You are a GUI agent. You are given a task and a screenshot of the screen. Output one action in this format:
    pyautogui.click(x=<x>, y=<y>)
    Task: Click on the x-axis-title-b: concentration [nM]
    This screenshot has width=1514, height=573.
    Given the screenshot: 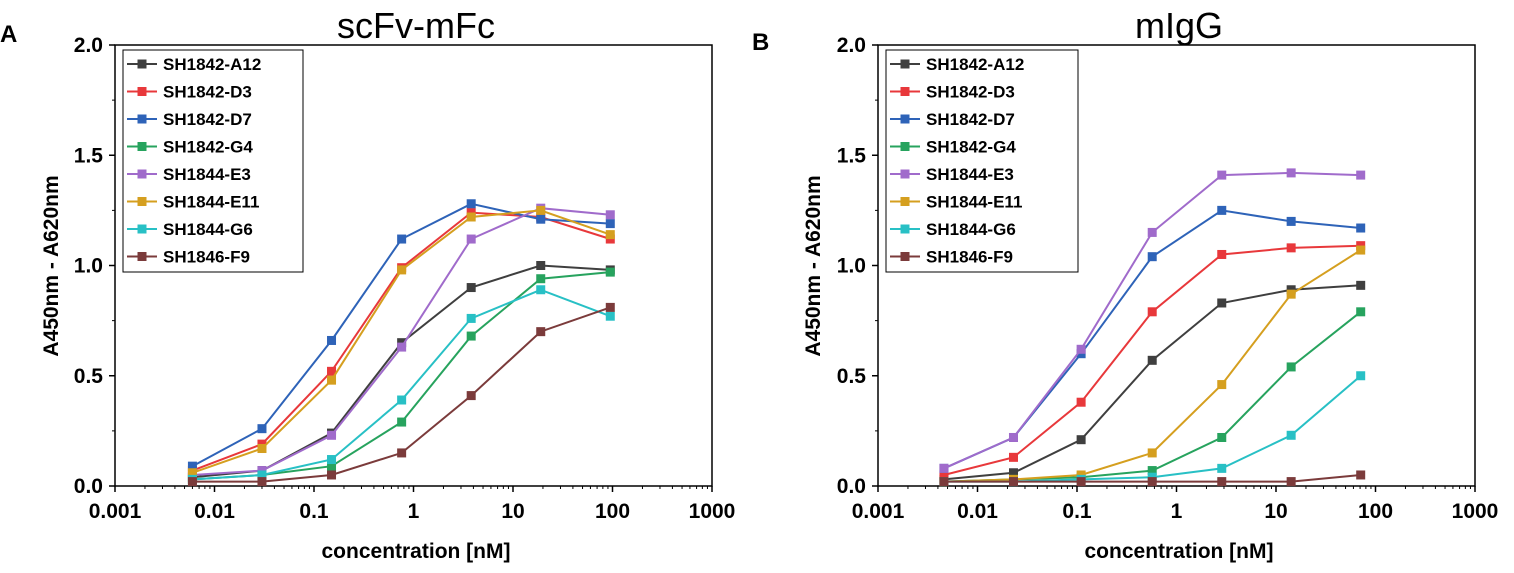 What is the action you would take?
    pyautogui.click(x=1179, y=551)
    